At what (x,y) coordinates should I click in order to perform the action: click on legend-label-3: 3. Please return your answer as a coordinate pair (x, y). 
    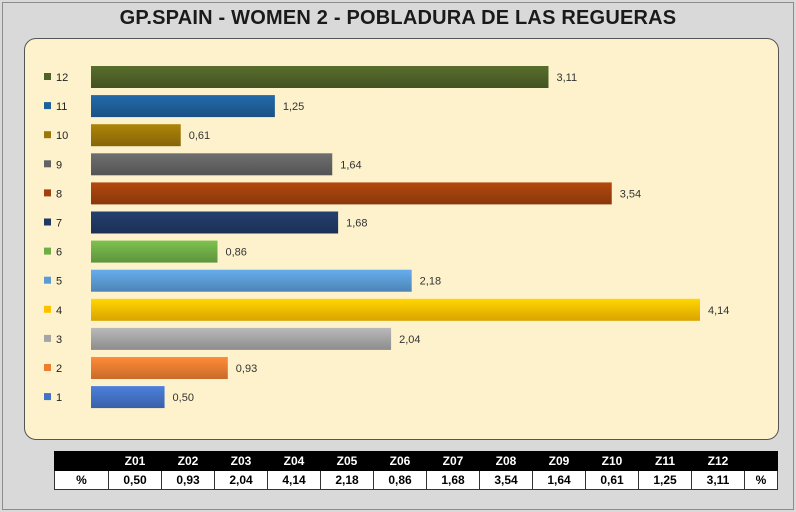
    Looking at the image, I should click on (59, 340).